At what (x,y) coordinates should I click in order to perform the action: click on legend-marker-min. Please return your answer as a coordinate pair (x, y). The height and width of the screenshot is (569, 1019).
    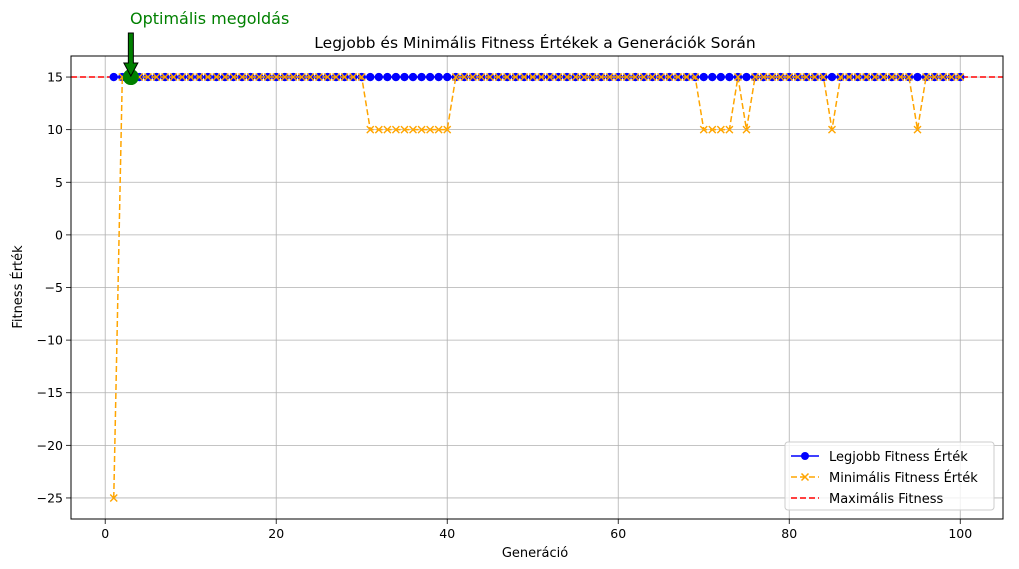
    Looking at the image, I should click on (805, 477).